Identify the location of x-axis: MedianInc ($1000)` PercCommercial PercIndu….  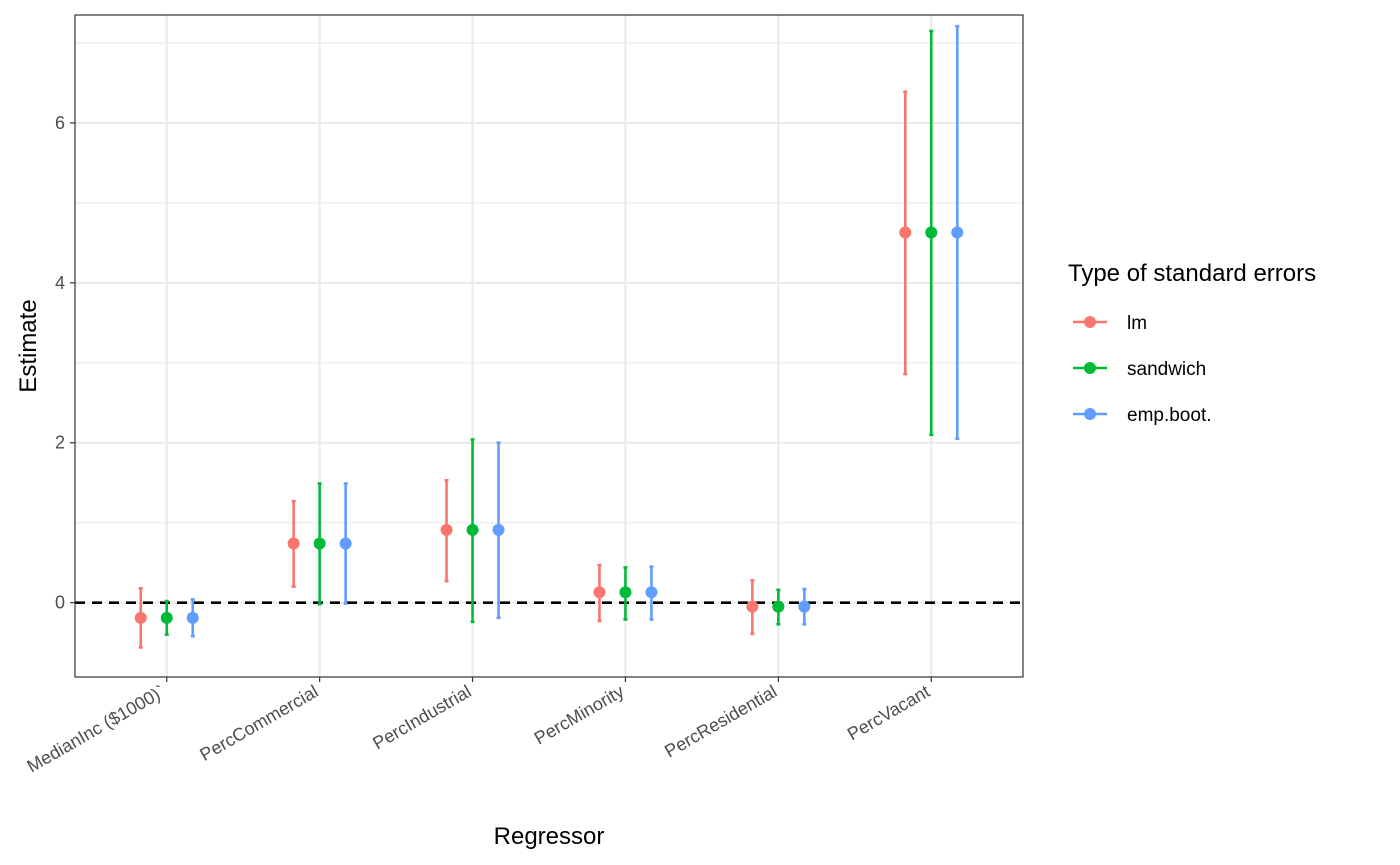
(478, 727).